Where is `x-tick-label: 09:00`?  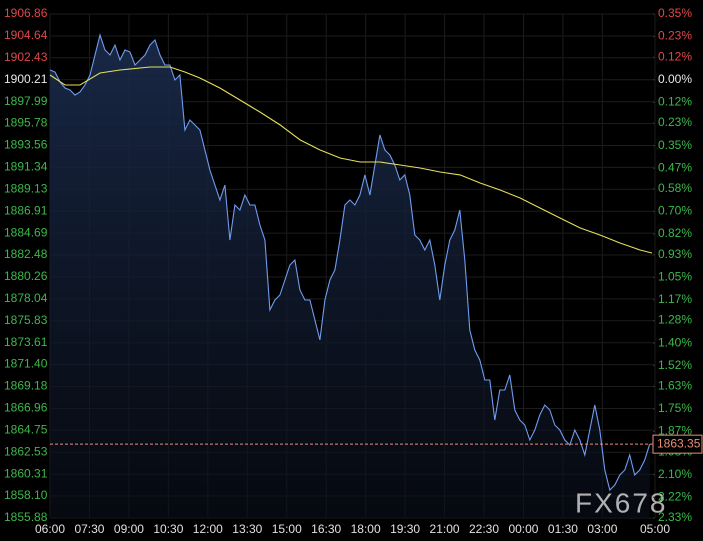
x-tick-label: 09:00 is located at coordinates (129, 529).